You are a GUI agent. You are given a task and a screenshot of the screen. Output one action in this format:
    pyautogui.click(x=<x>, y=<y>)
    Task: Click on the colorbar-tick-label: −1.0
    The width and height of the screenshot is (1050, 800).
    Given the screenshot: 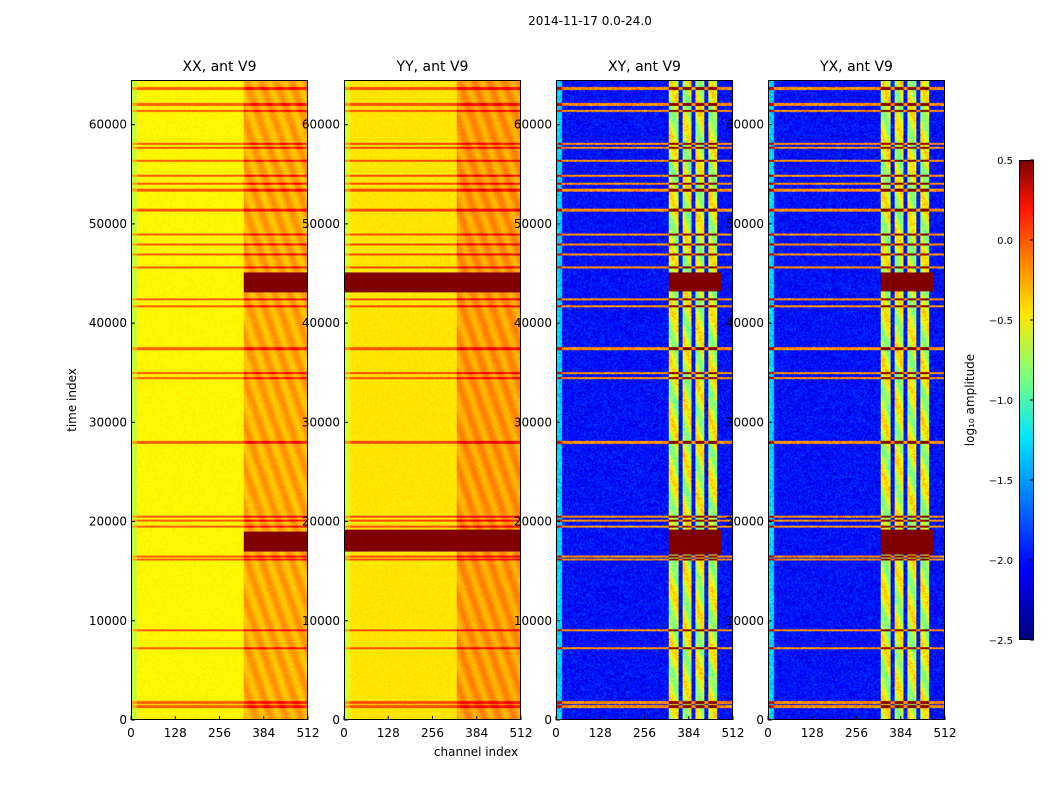 What is the action you would take?
    pyautogui.click(x=1001, y=401)
    